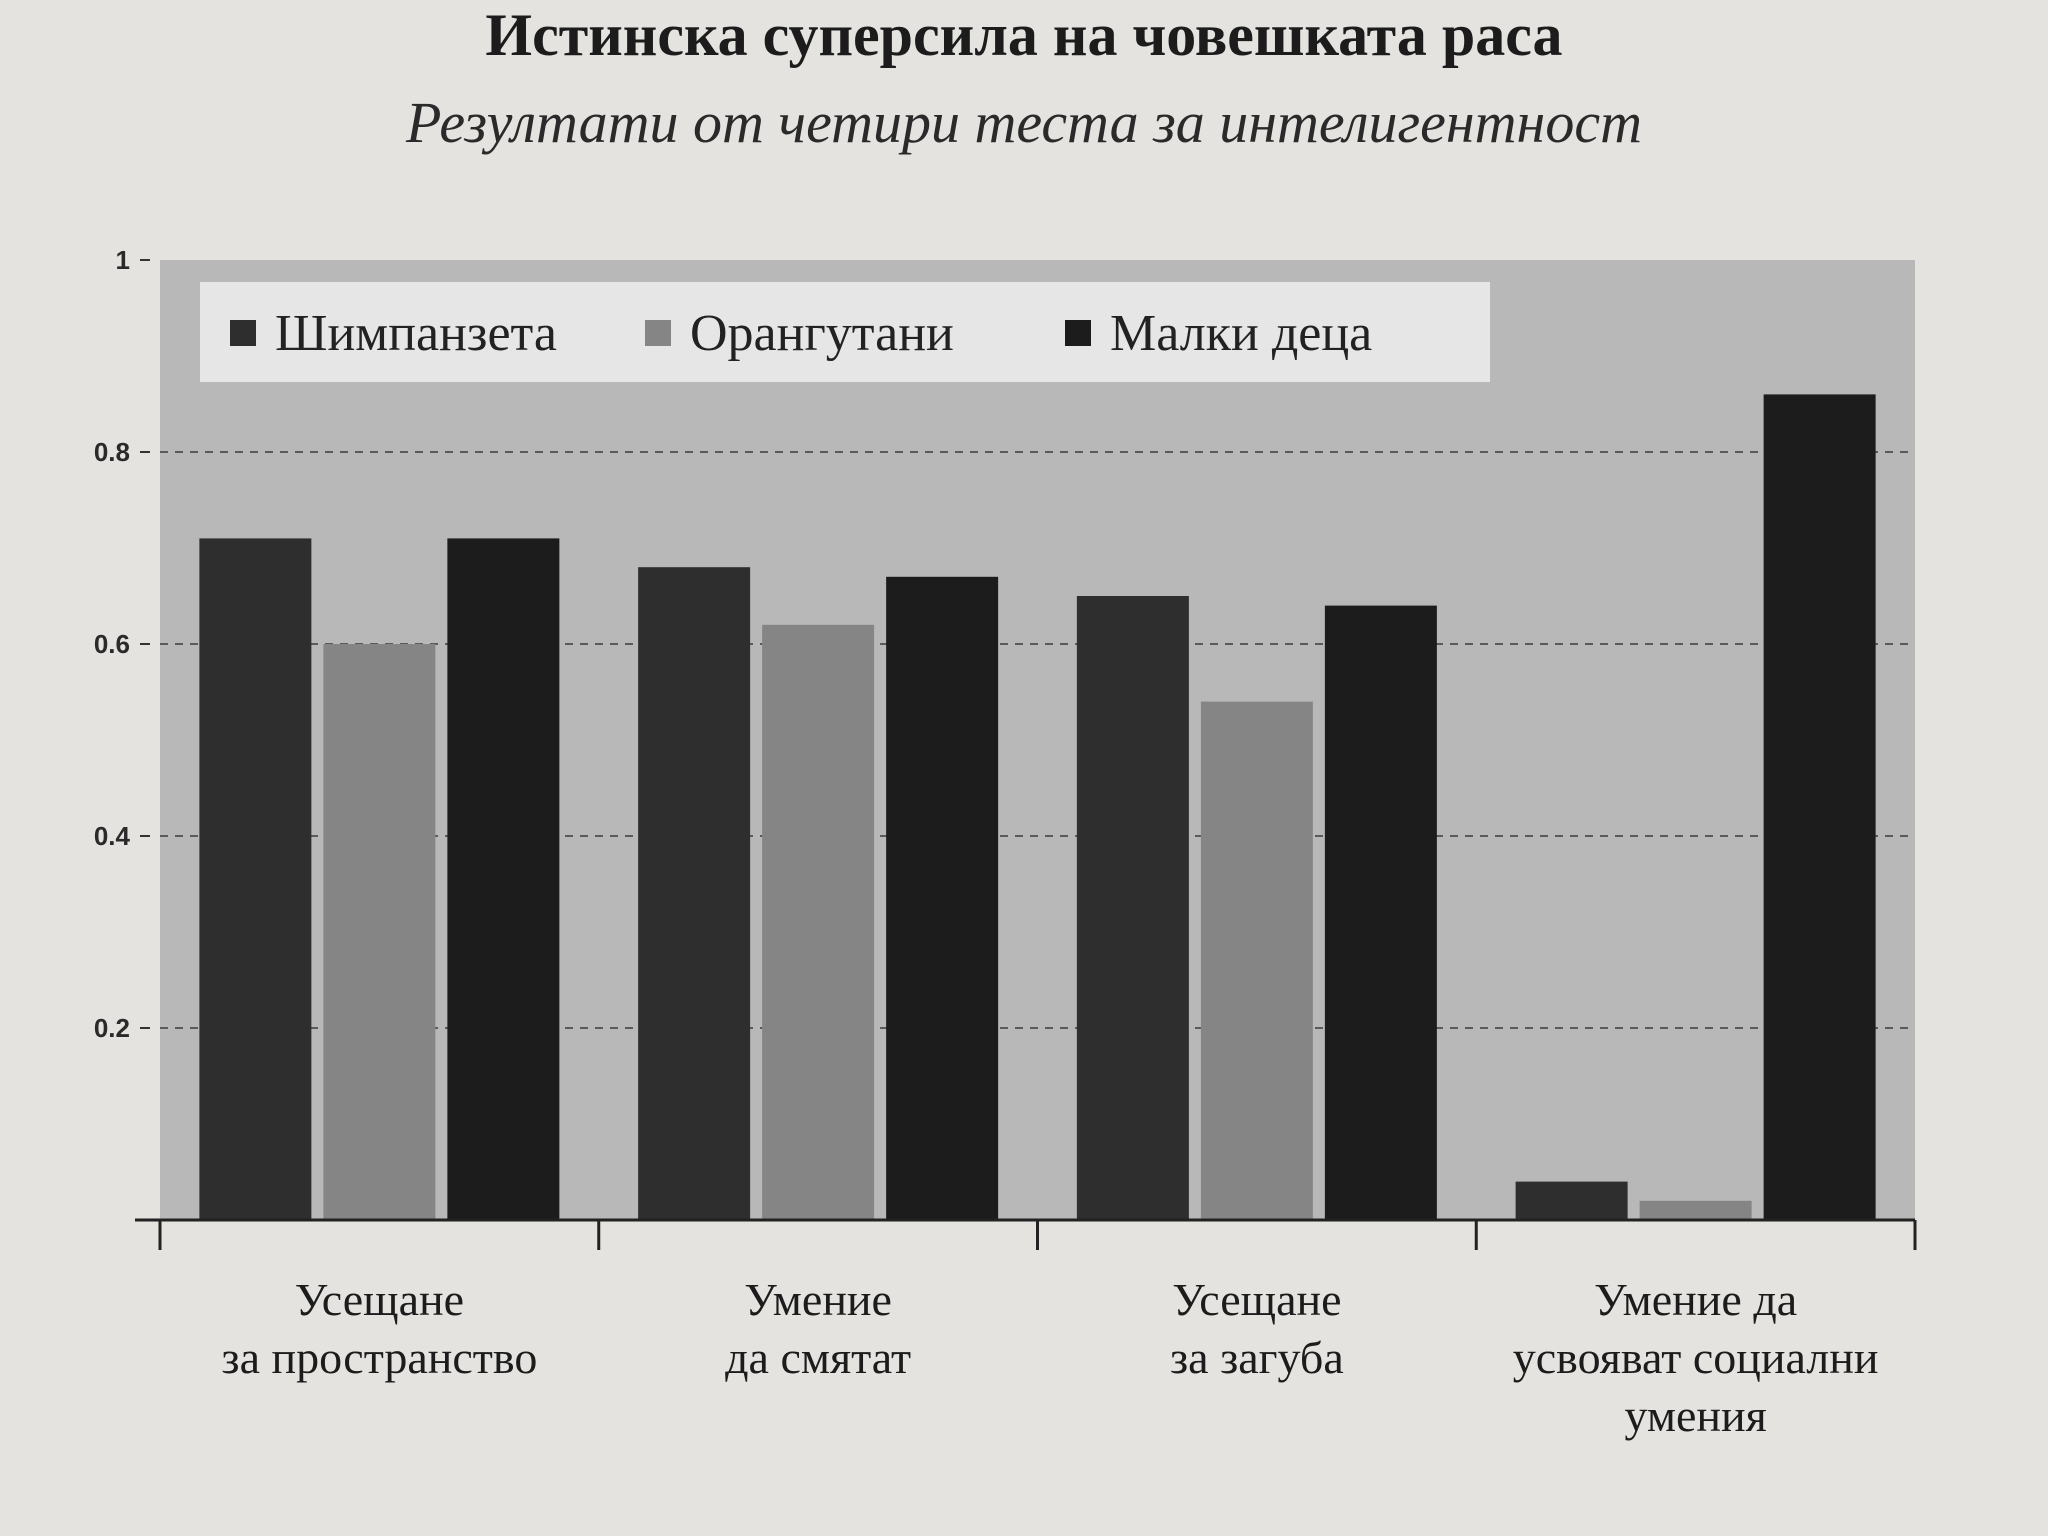 The height and width of the screenshot is (1536, 2048). Describe the element at coordinates (416, 333) in the screenshot. I see `legend-label: Шимпанзета` at that location.